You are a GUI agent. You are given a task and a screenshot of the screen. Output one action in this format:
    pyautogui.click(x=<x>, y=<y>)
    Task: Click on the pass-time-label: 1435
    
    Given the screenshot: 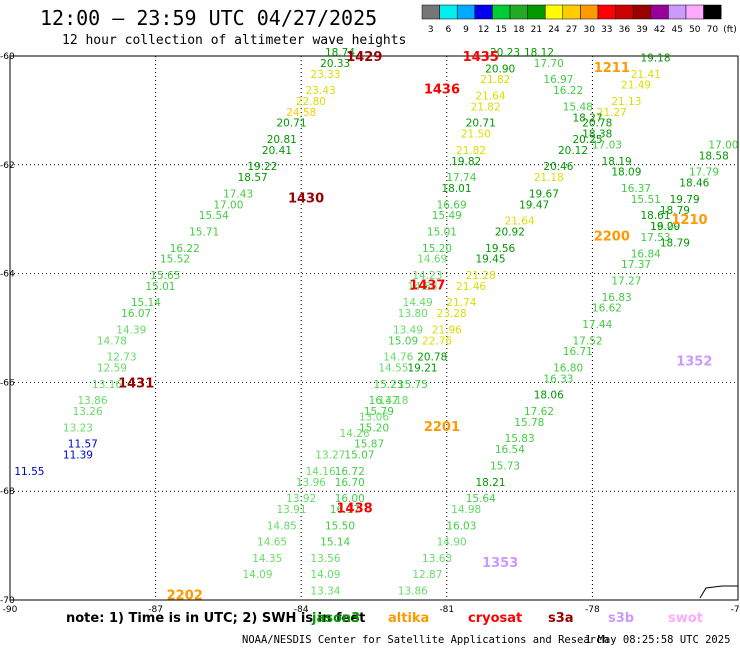 What is the action you would take?
    pyautogui.click(x=481, y=57)
    